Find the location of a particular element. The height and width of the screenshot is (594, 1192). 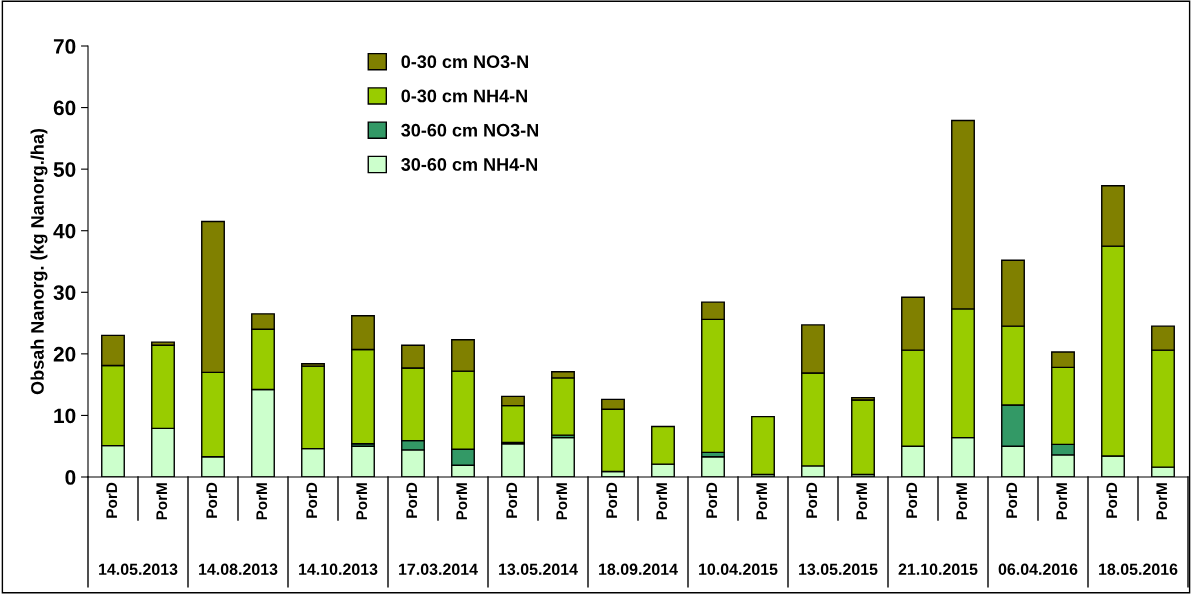

legend-label: 30-60 cm NO3-N is located at coordinates (470, 130).